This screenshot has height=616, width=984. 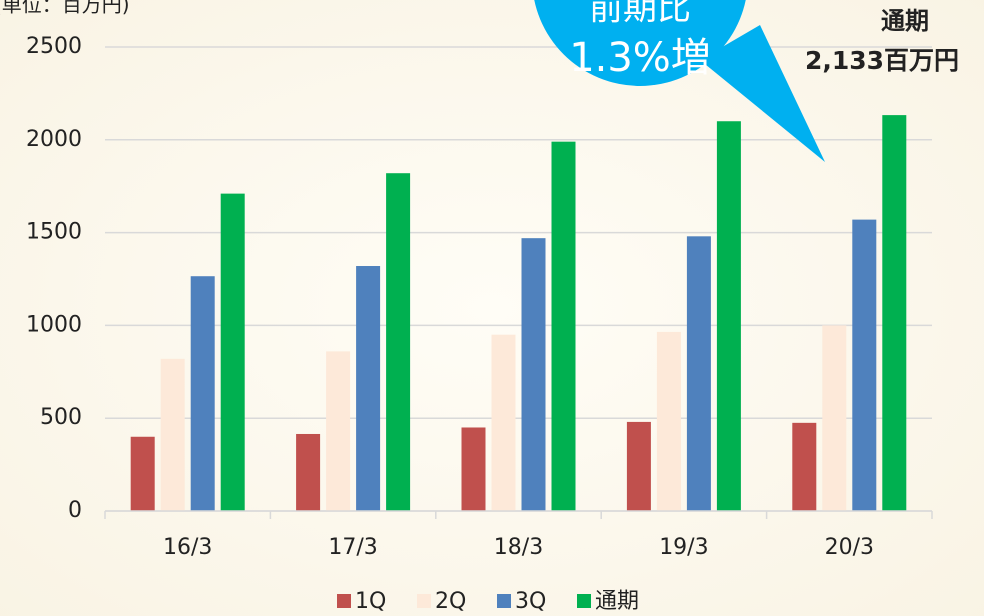 What do you see at coordinates (849, 547) in the screenshot?
I see `x-tick-label: 20/3` at bounding box center [849, 547].